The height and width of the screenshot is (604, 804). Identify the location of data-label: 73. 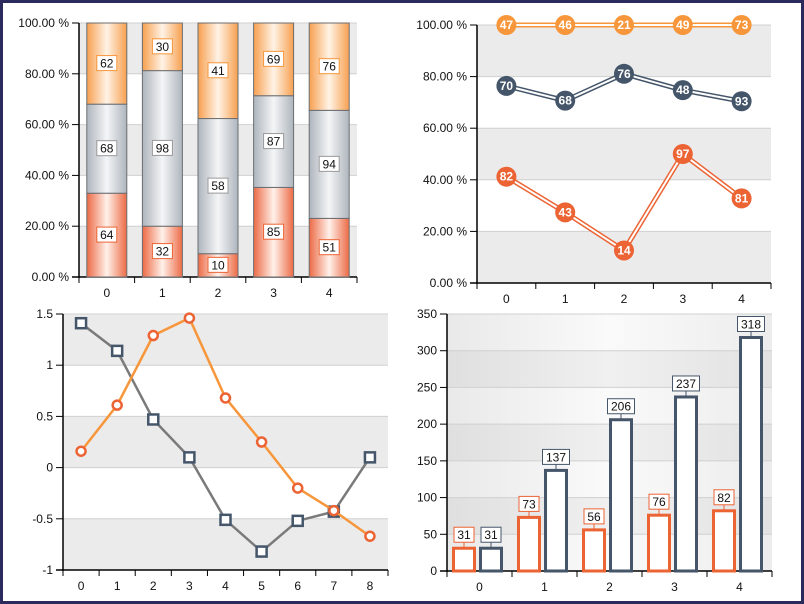
(742, 25).